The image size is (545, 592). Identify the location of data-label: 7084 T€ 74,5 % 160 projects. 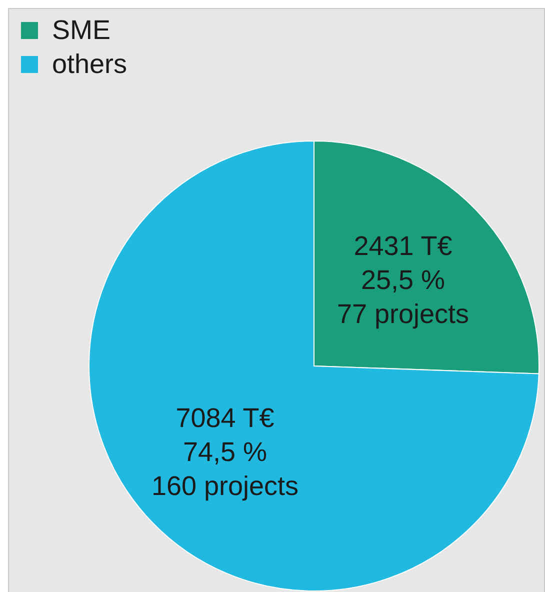
(225, 451).